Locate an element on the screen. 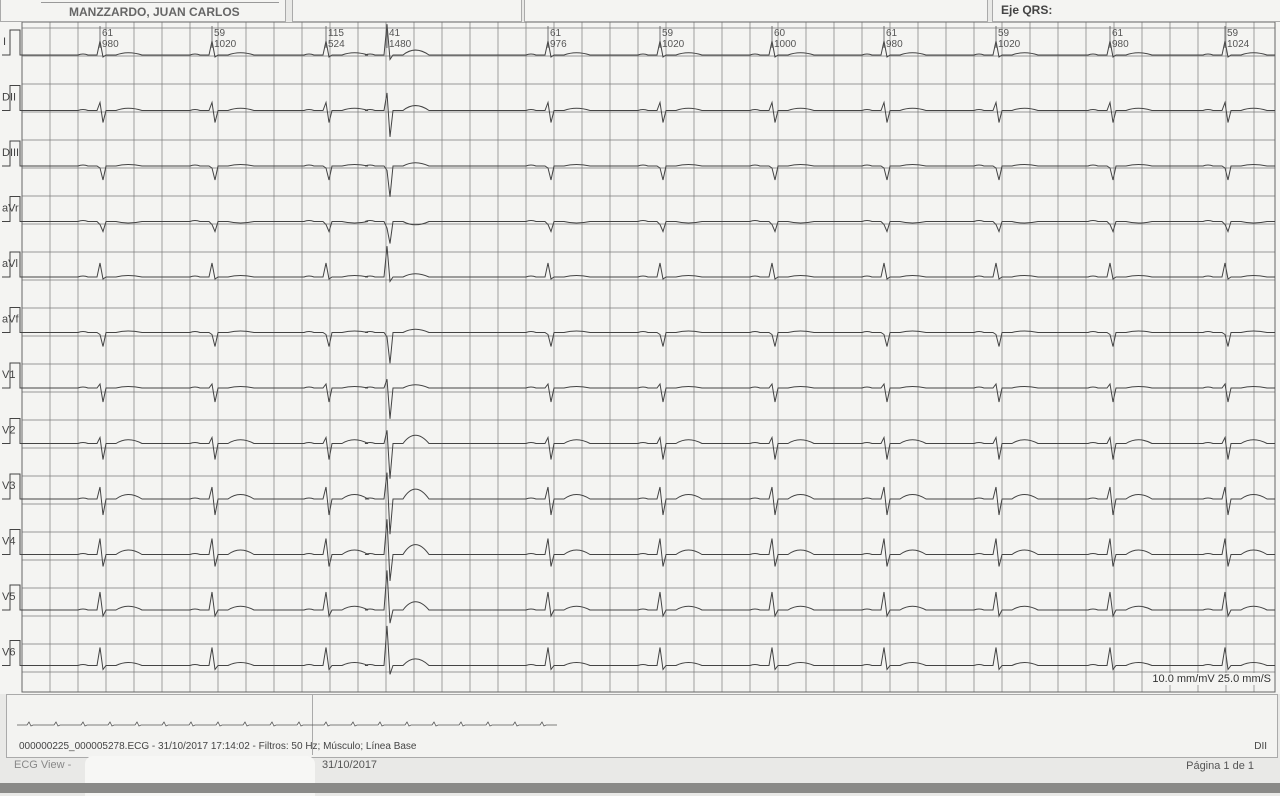 The width and height of the screenshot is (1280, 796). patient-info-box is located at coordinates (407, 11).